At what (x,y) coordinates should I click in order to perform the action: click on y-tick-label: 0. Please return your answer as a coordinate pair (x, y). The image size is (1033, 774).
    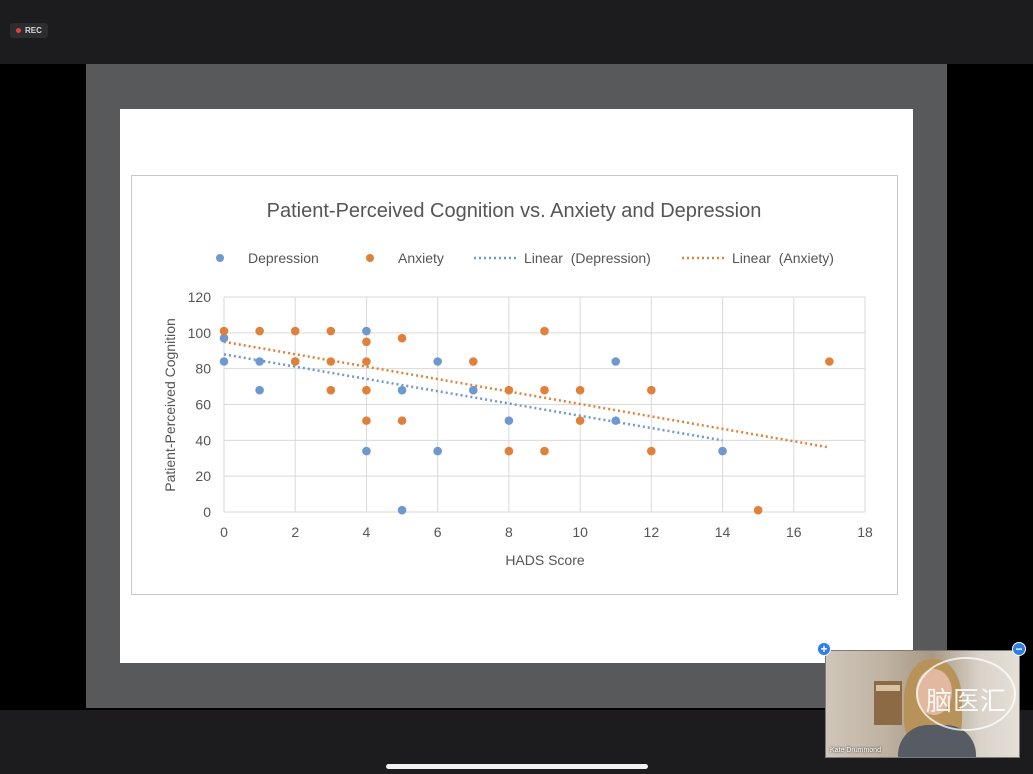
    Looking at the image, I should click on (207, 512).